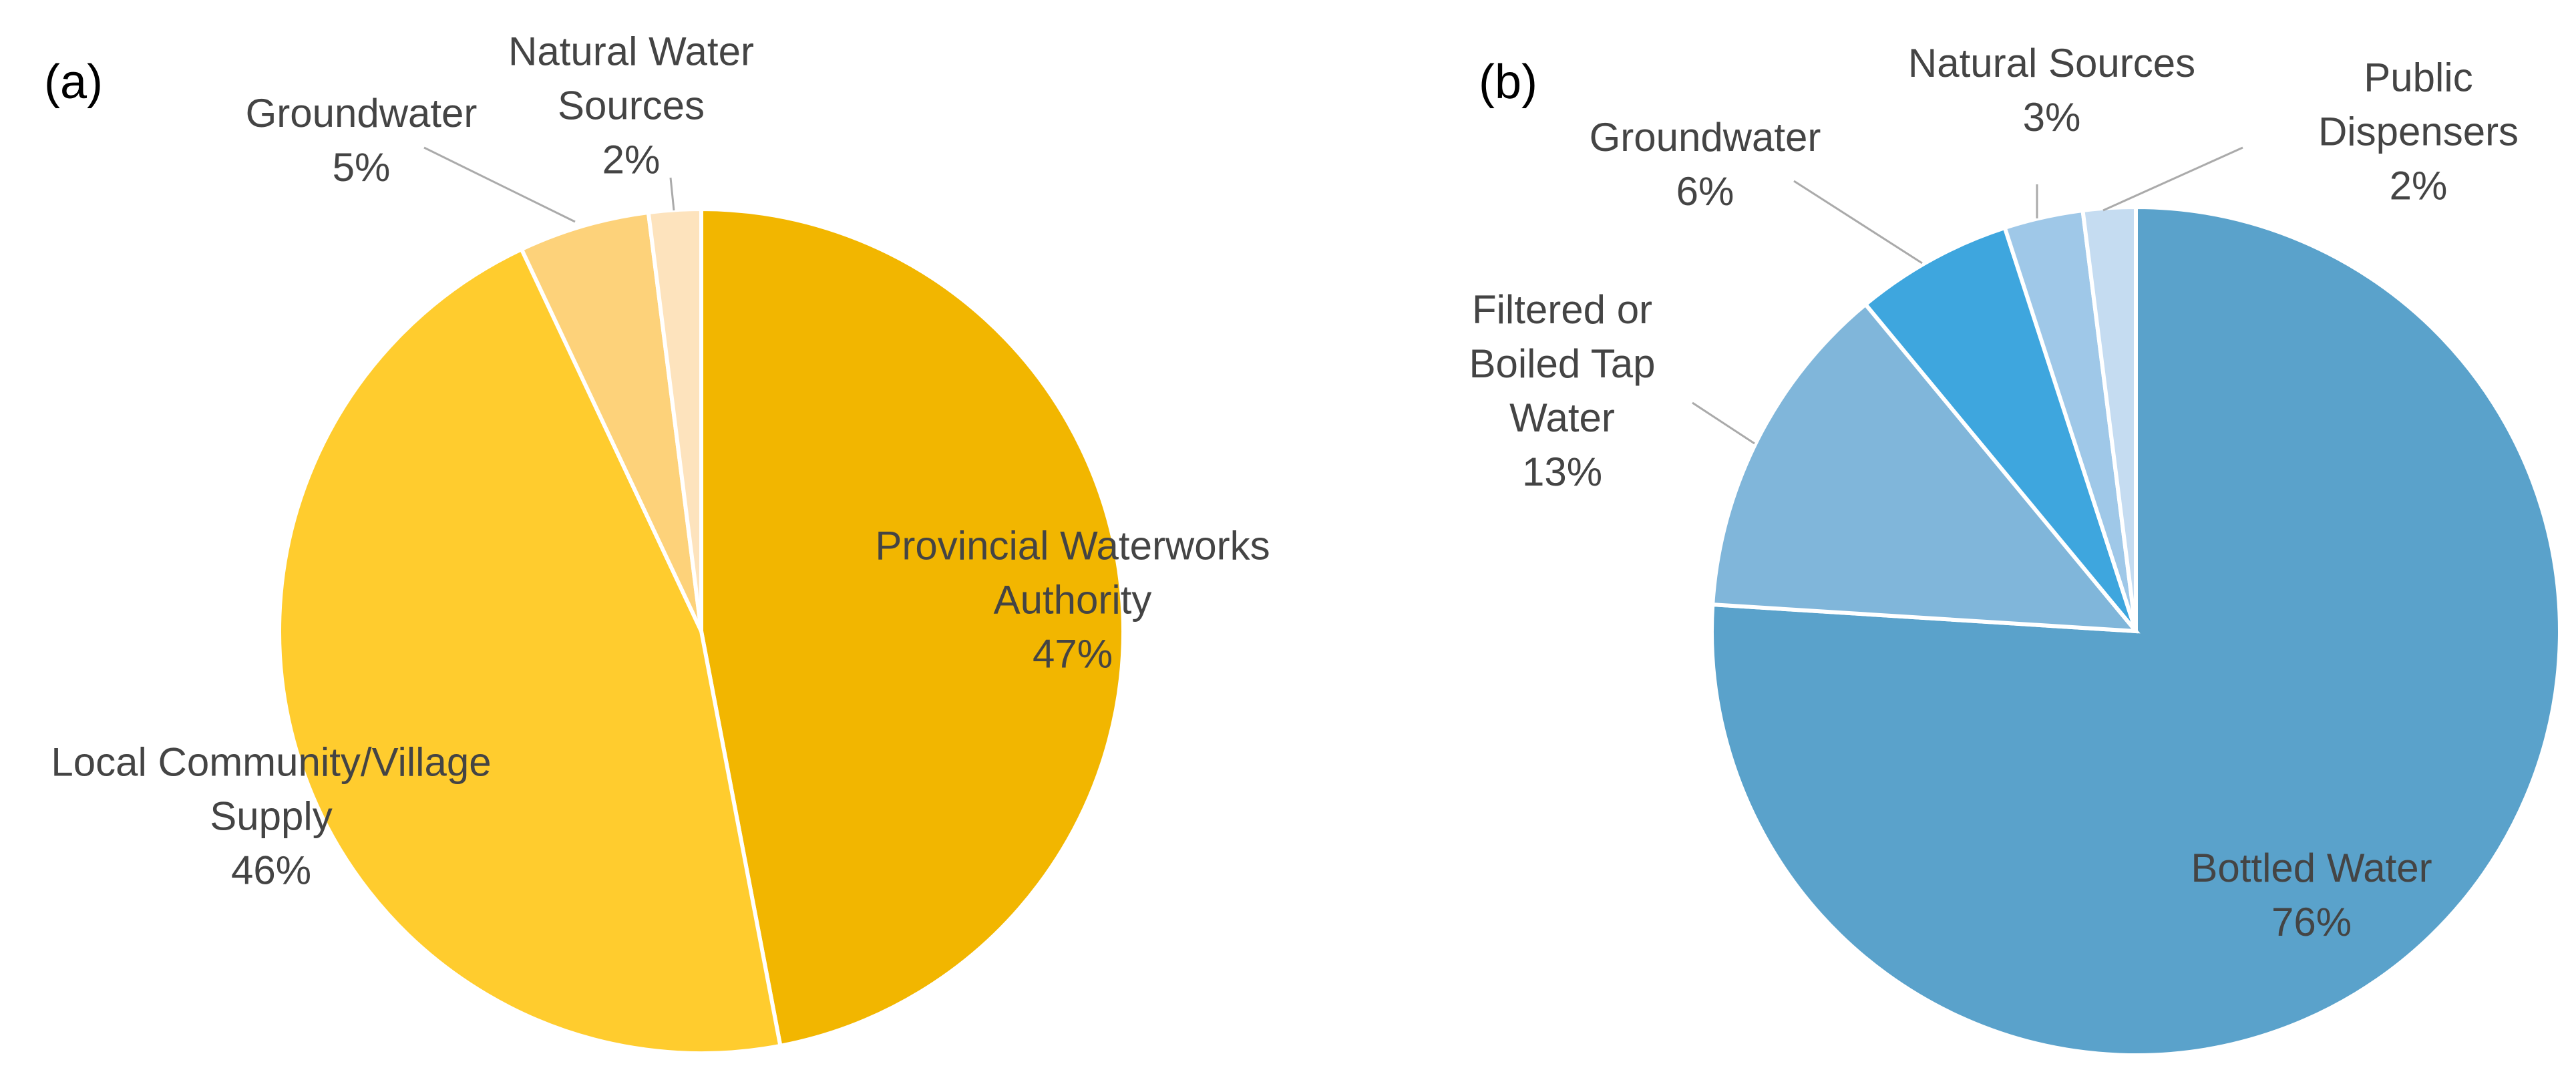 This screenshot has width=2576, height=1068. Describe the element at coordinates (631, 78) in the screenshot. I see `category-label: Natural Water Sources` at that location.